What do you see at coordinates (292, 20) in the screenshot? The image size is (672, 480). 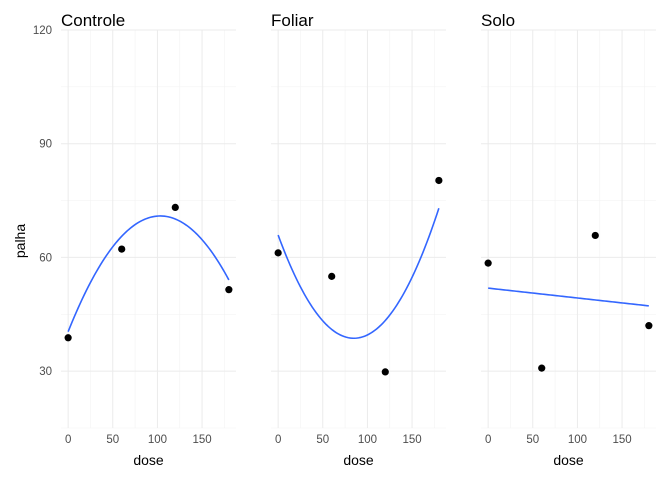 I see `panel-title: Foliar` at bounding box center [292, 20].